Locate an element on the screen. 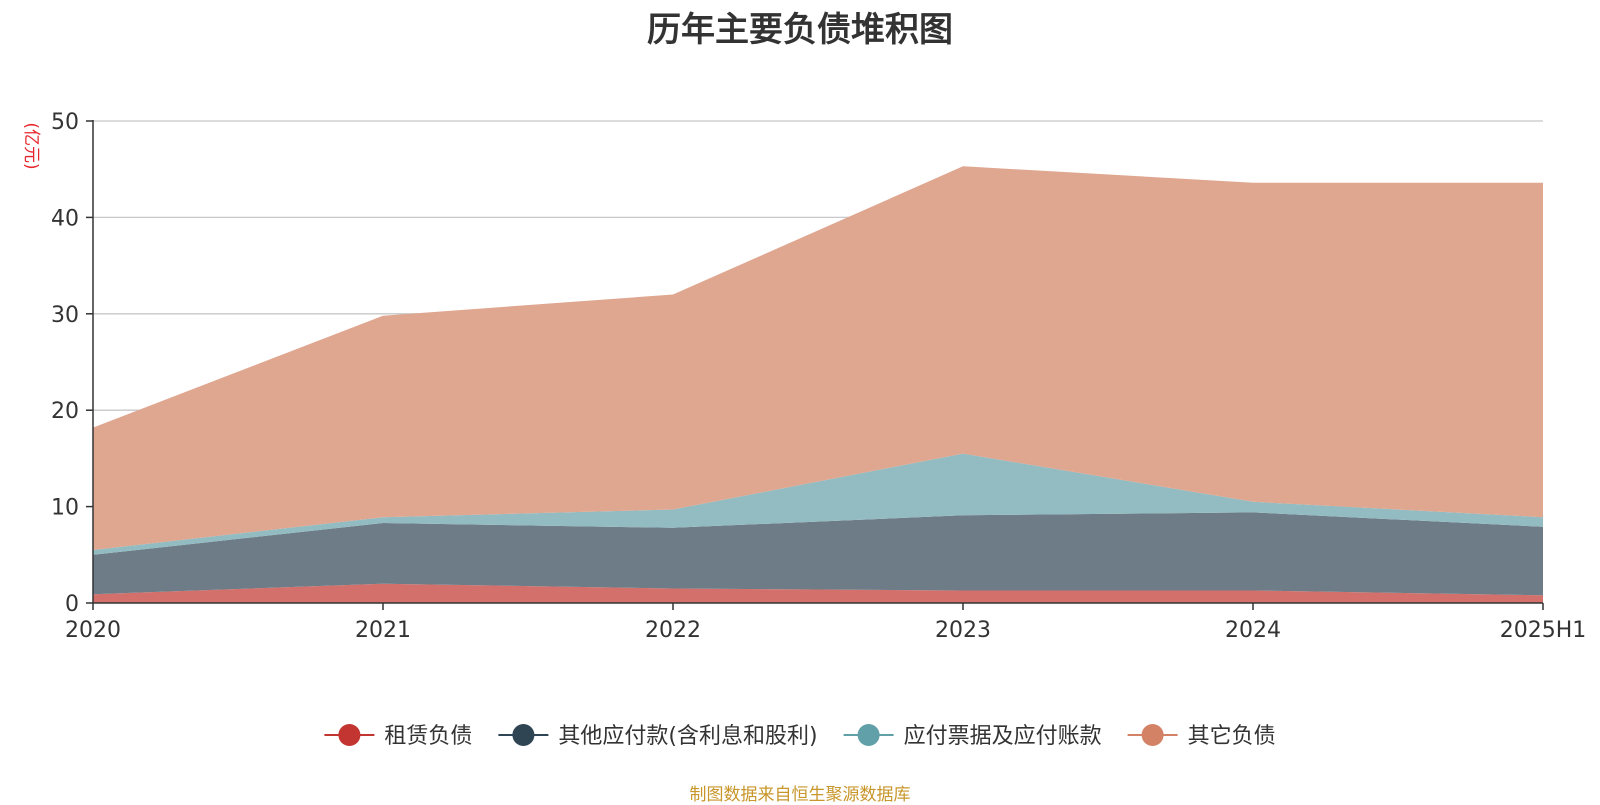 The image size is (1600, 805). legend-item-3: 应付票据及应付账款 is located at coordinates (972, 736).